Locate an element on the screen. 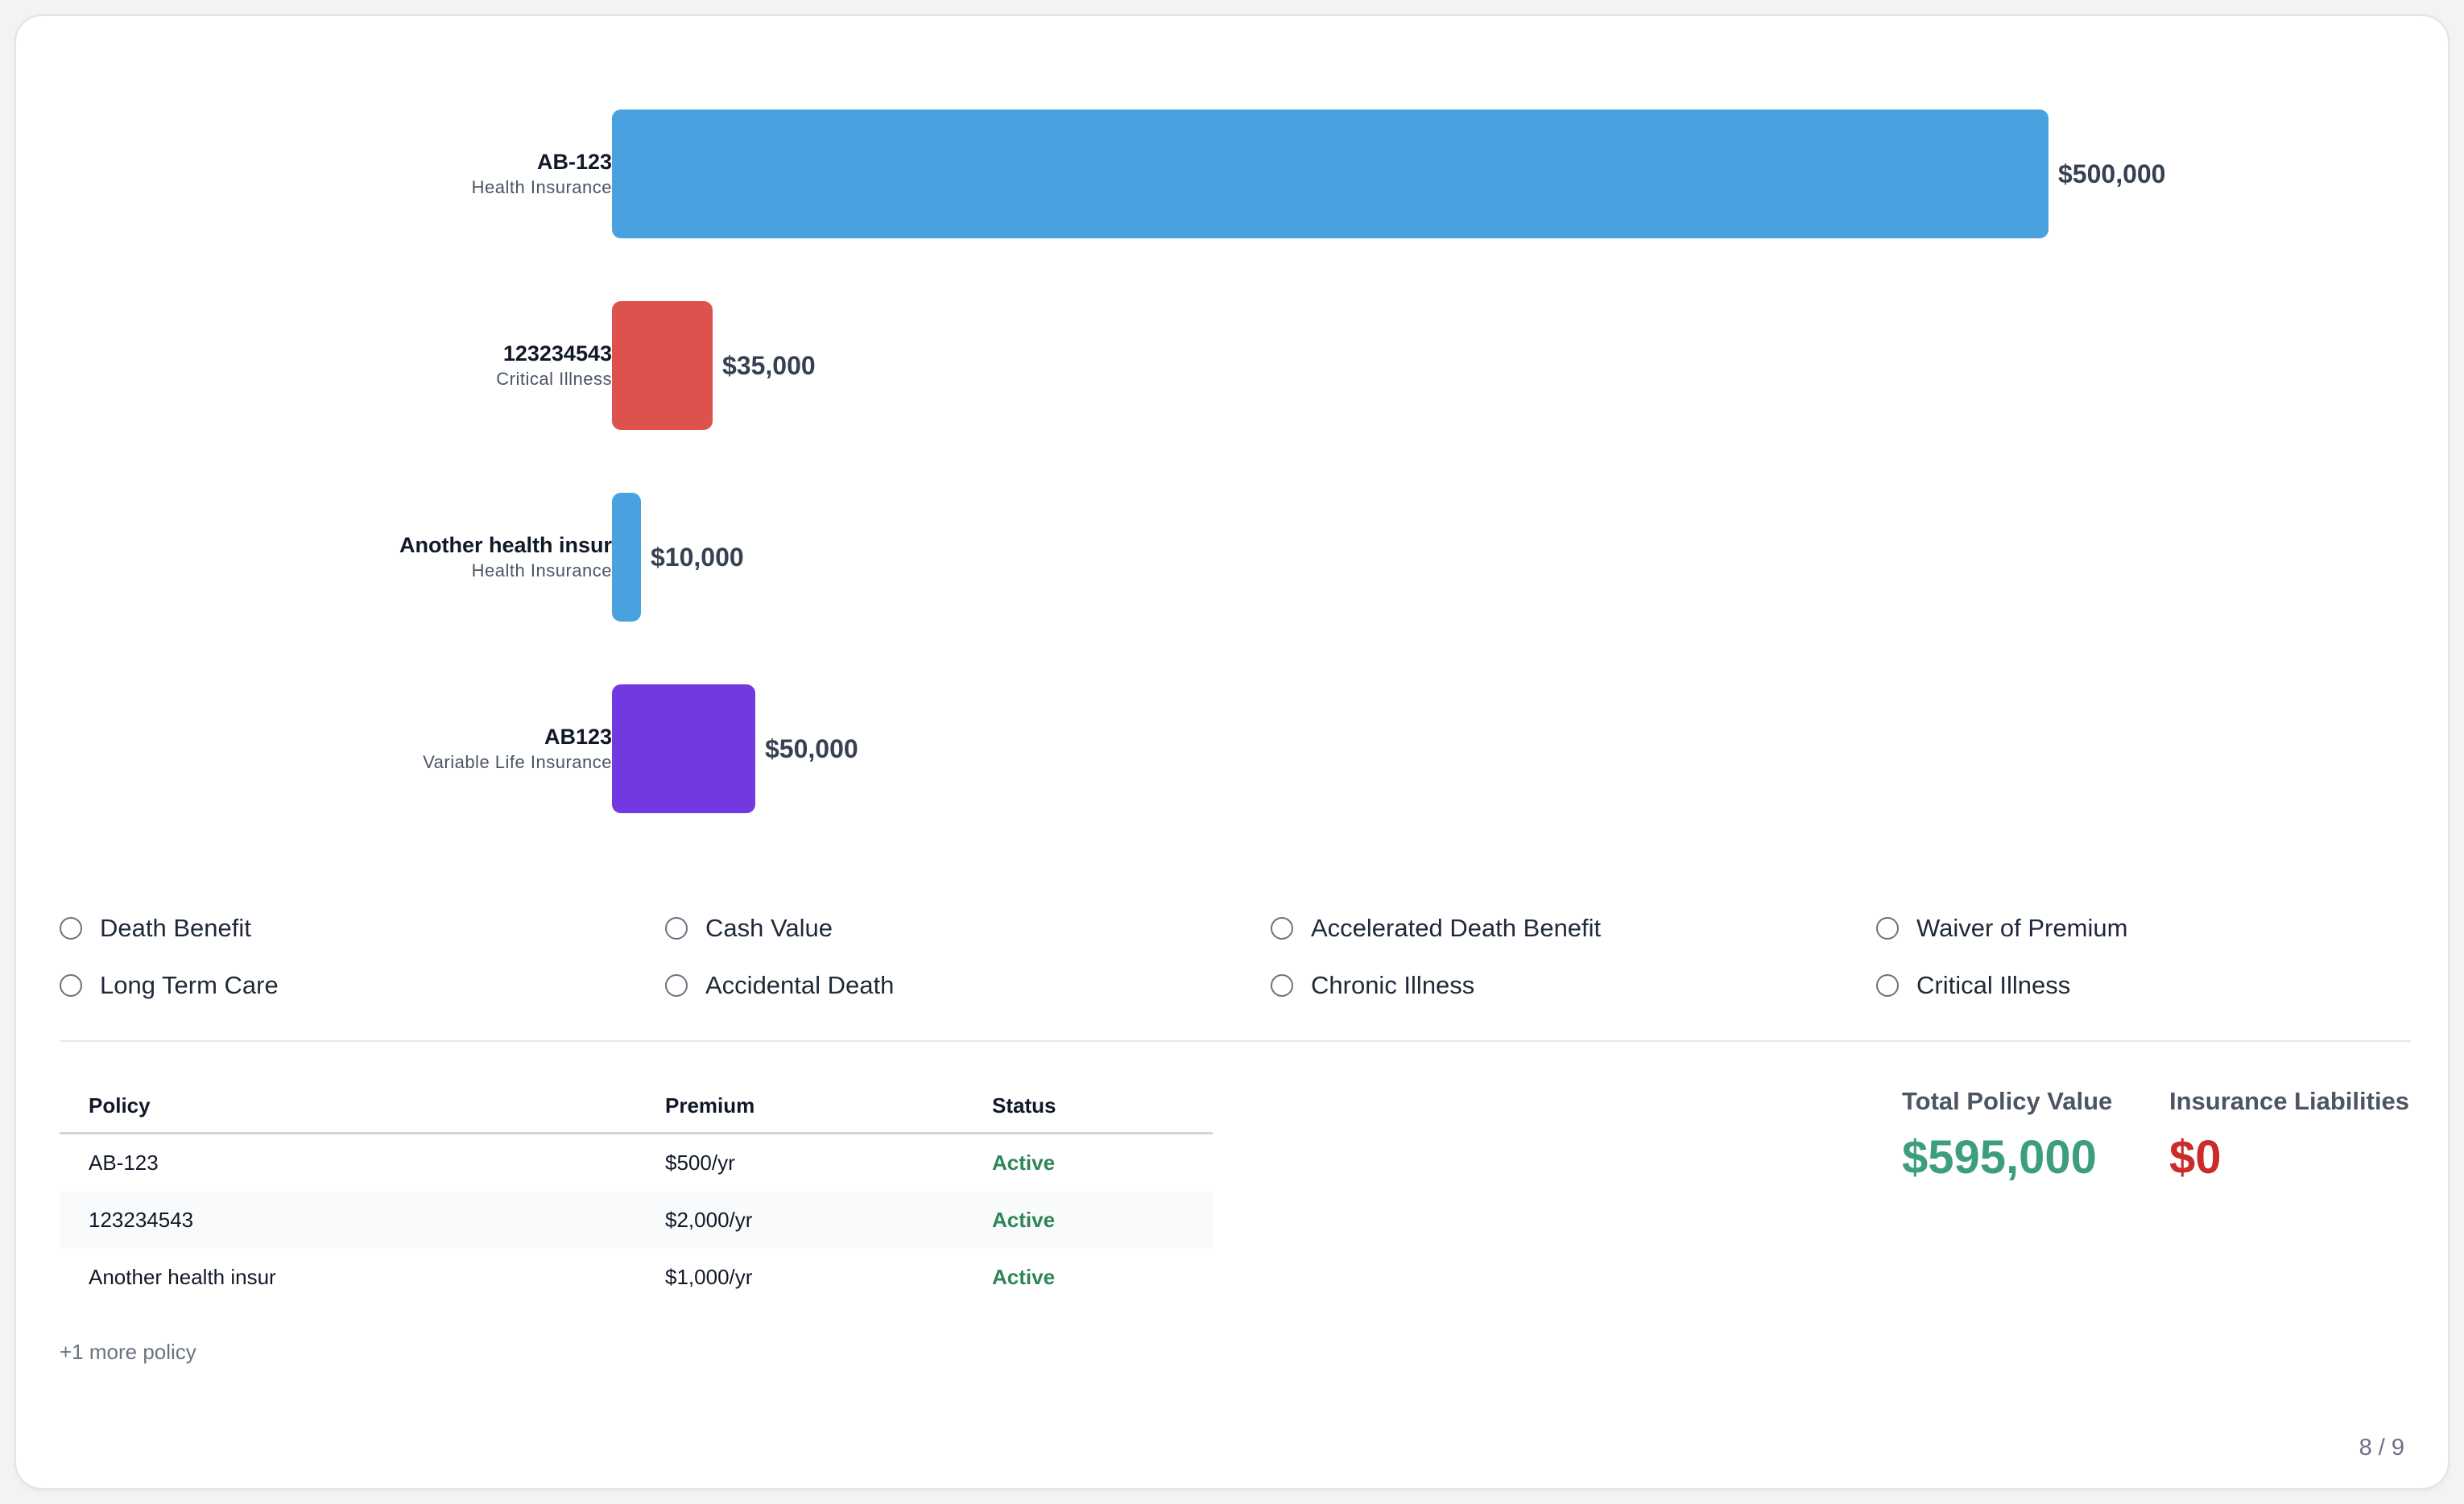  table-row: 123234543 $2,000/yr Active is located at coordinates (636, 1220).